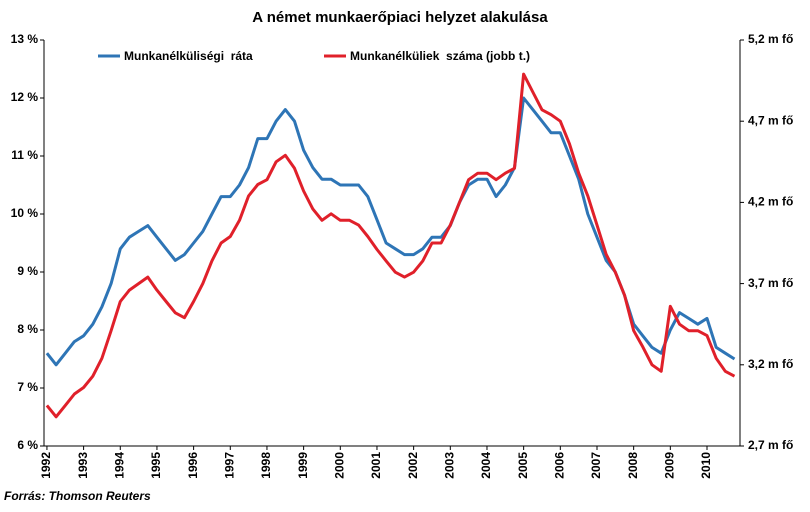  What do you see at coordinates (27, 329) in the screenshot?
I see `y-tick-label: 8 %` at bounding box center [27, 329].